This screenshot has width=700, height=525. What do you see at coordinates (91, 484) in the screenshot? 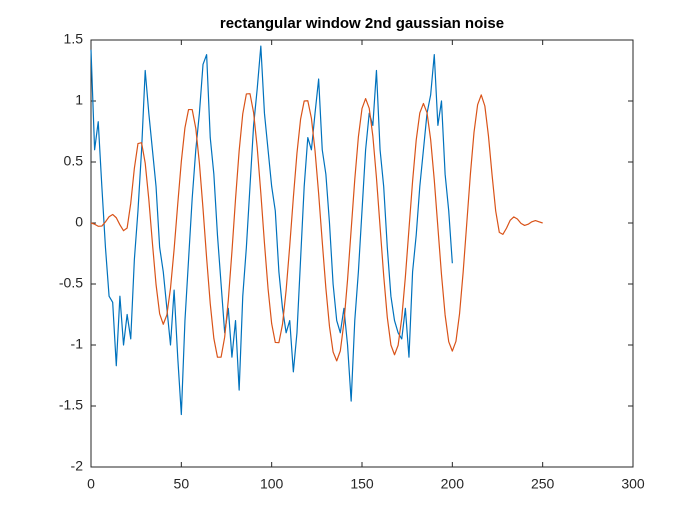
I see `x-tick-label: 0` at bounding box center [91, 484].